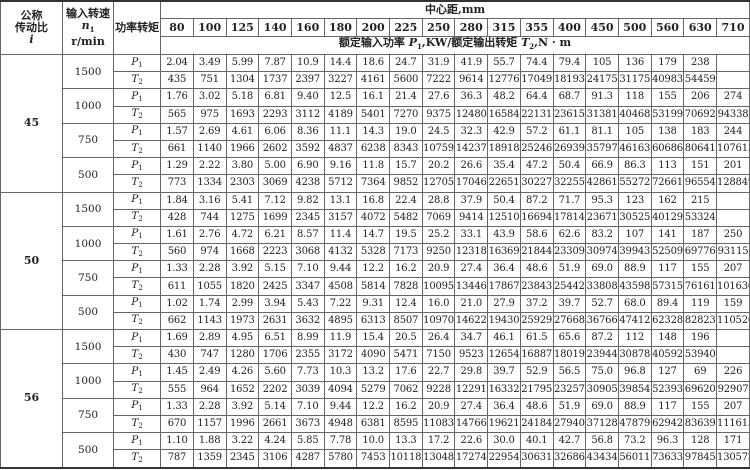 Image resolution: width=750 pixels, height=470 pixels. Describe the element at coordinates (242, 27) in the screenshot. I see `center-distance-125: 125` at that location.